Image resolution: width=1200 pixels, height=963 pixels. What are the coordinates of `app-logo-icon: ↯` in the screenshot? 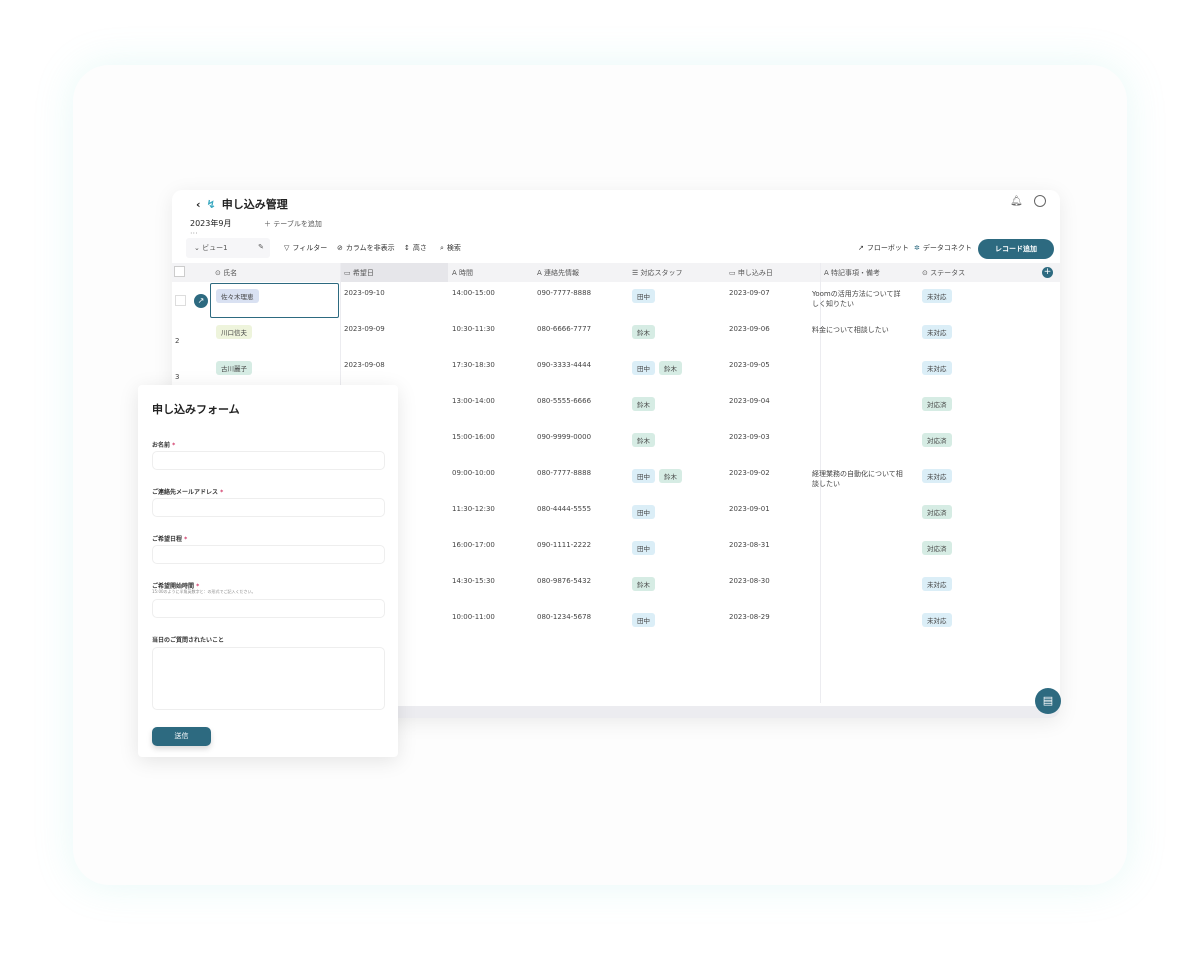 It's located at (211, 204).